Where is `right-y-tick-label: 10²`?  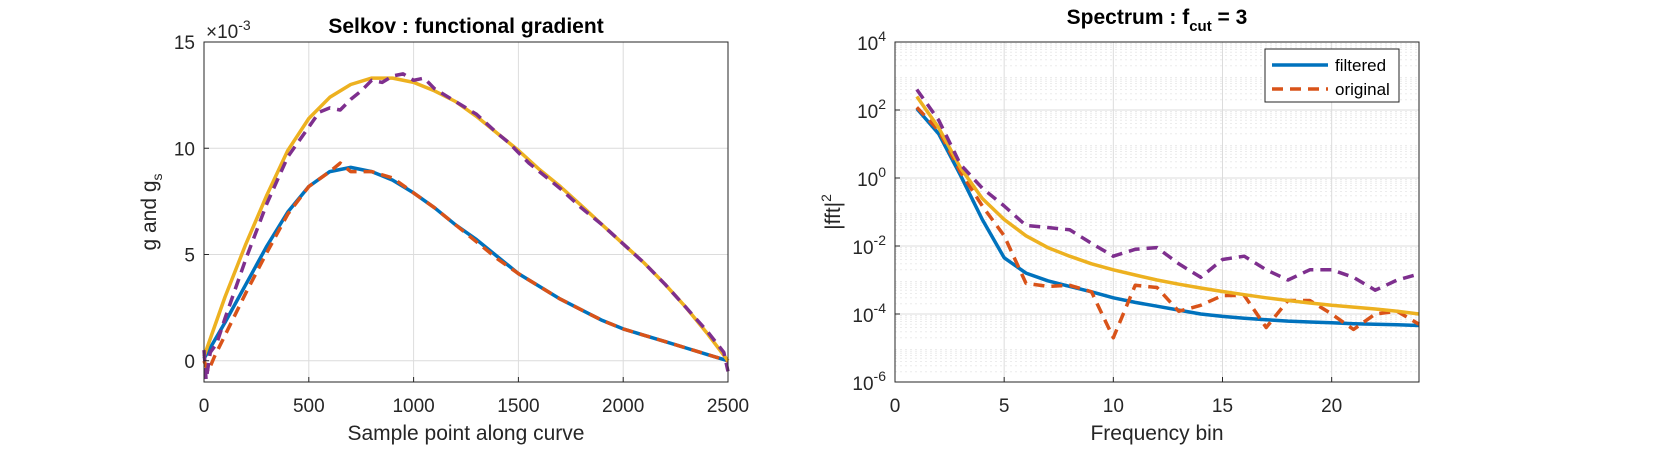
right-y-tick-label: 10² is located at coordinates (871, 109).